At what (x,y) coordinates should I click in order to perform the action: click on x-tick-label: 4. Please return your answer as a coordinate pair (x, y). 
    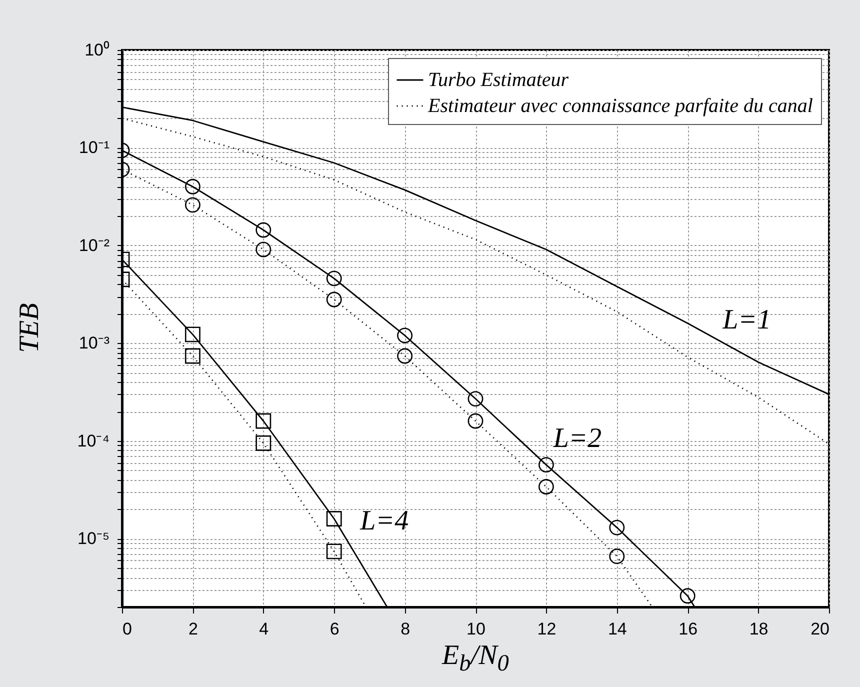
    Looking at the image, I should click on (264, 629).